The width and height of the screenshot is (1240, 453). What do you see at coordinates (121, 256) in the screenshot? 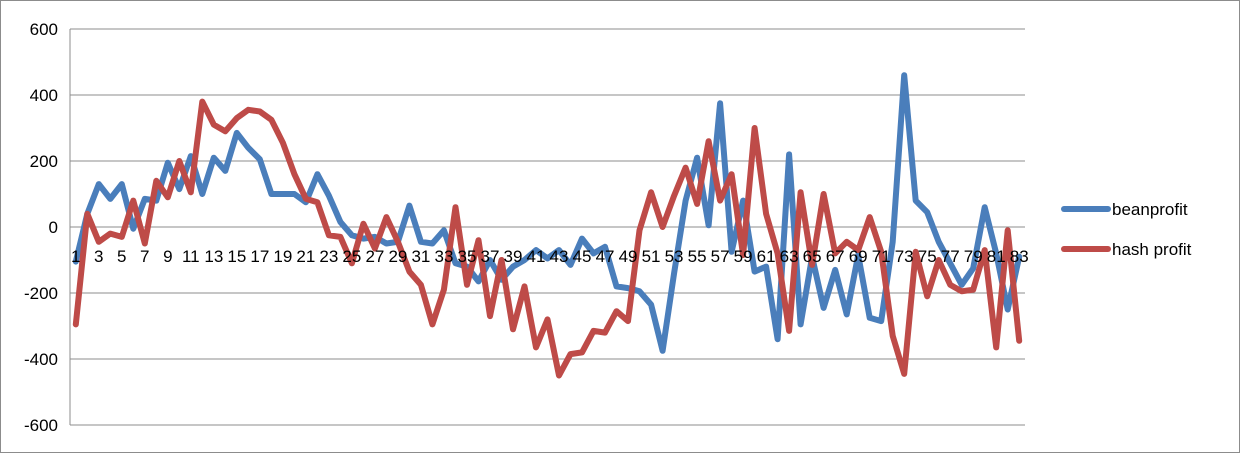
I see `x-tick-label: 5` at bounding box center [121, 256].